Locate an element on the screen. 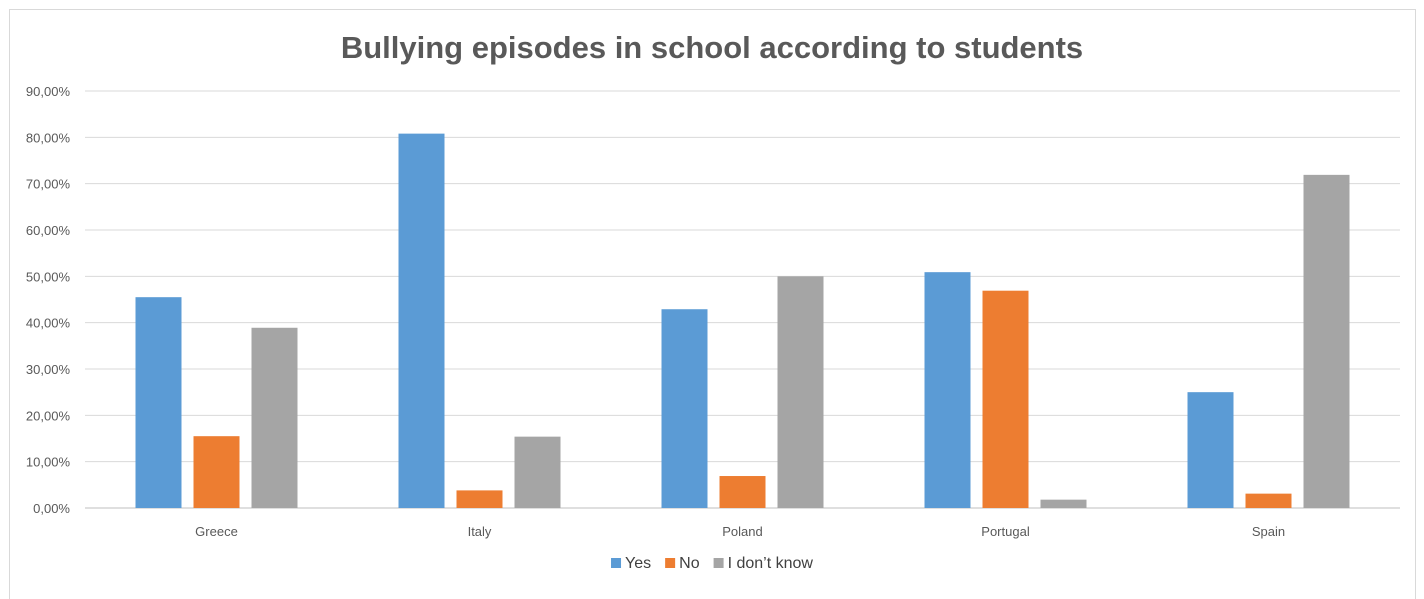 This screenshot has width=1424, height=599. bar-italy-dont-know is located at coordinates (537, 472).